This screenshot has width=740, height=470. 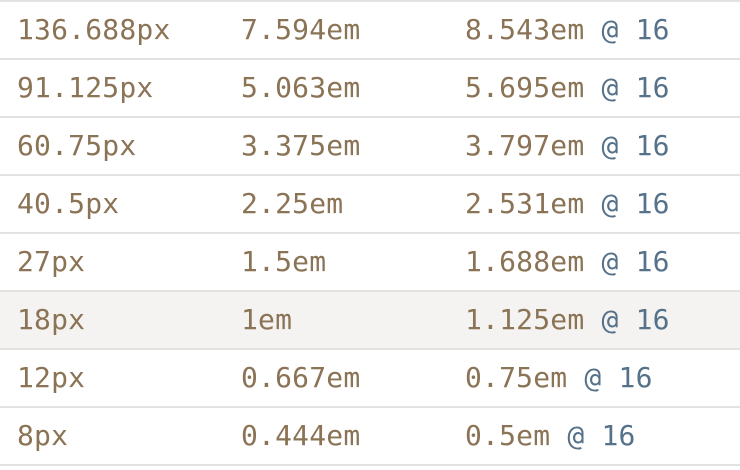 I want to click on em-value: 2.25em, so click(x=292, y=203).